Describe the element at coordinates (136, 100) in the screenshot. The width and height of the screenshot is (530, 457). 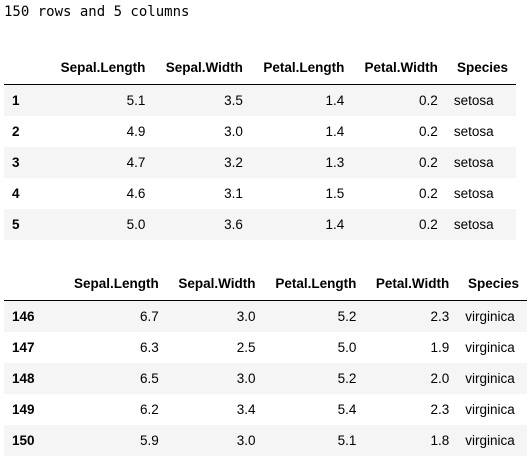
I see `cell-sepal-length: 5.1` at that location.